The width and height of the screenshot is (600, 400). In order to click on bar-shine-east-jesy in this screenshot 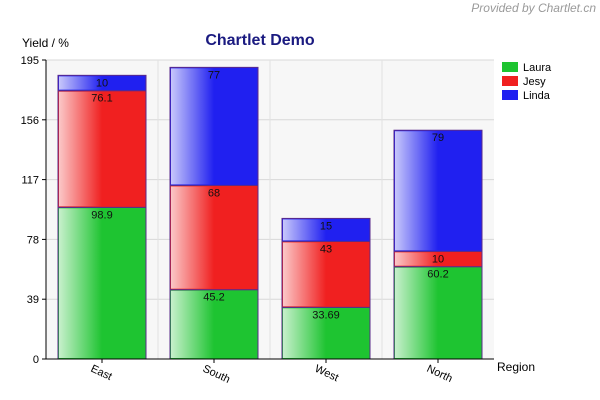, I will do `click(102, 149)`.